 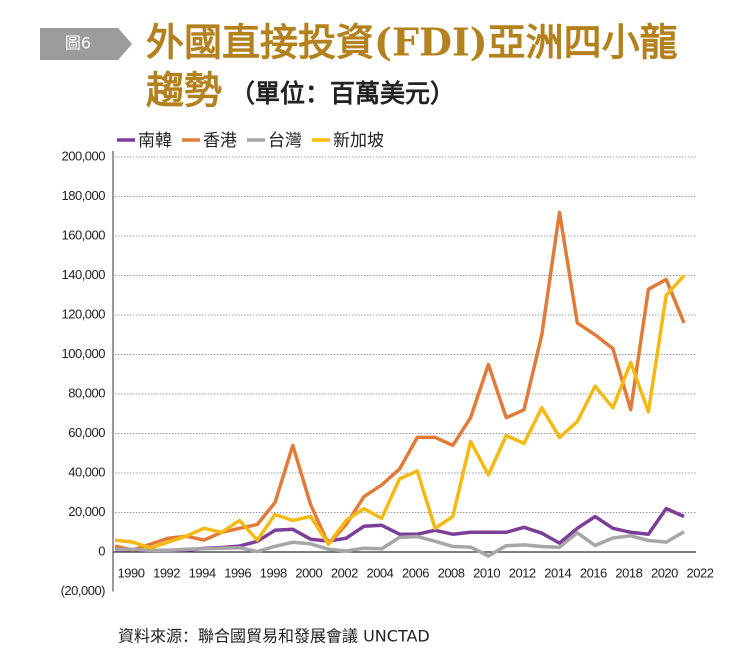 I want to click on legend-label: 台灣, so click(x=285, y=141).